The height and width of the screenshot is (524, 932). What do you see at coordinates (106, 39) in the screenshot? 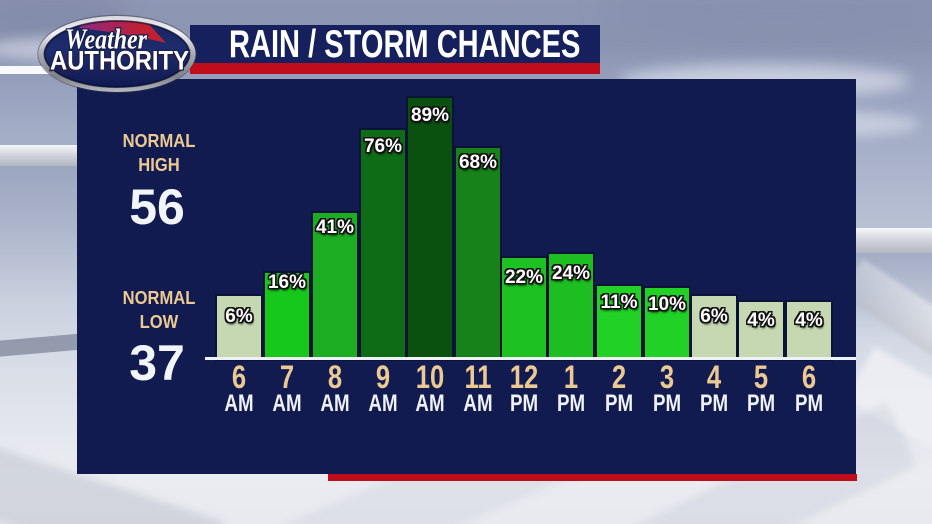
I see `svg-text: Weather` at bounding box center [106, 39].